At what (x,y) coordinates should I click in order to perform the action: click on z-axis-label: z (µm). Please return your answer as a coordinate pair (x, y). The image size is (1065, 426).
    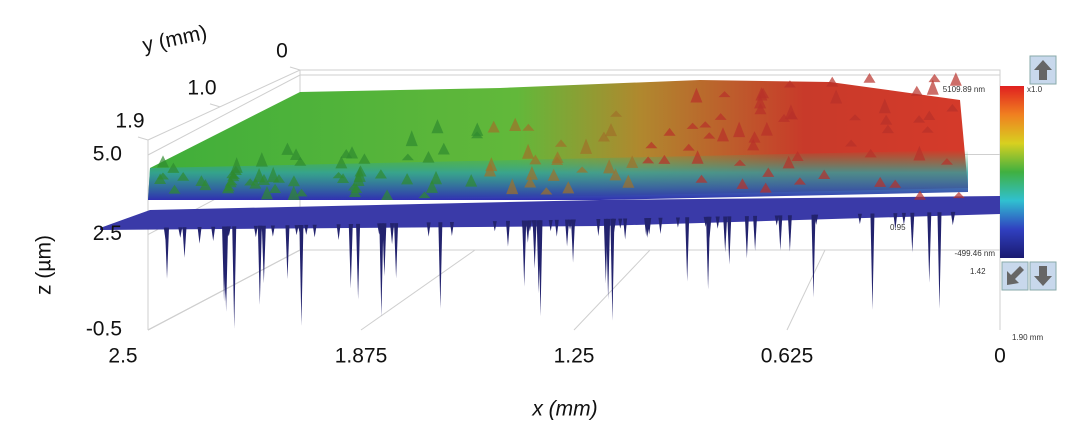
    Looking at the image, I should click on (44, 265).